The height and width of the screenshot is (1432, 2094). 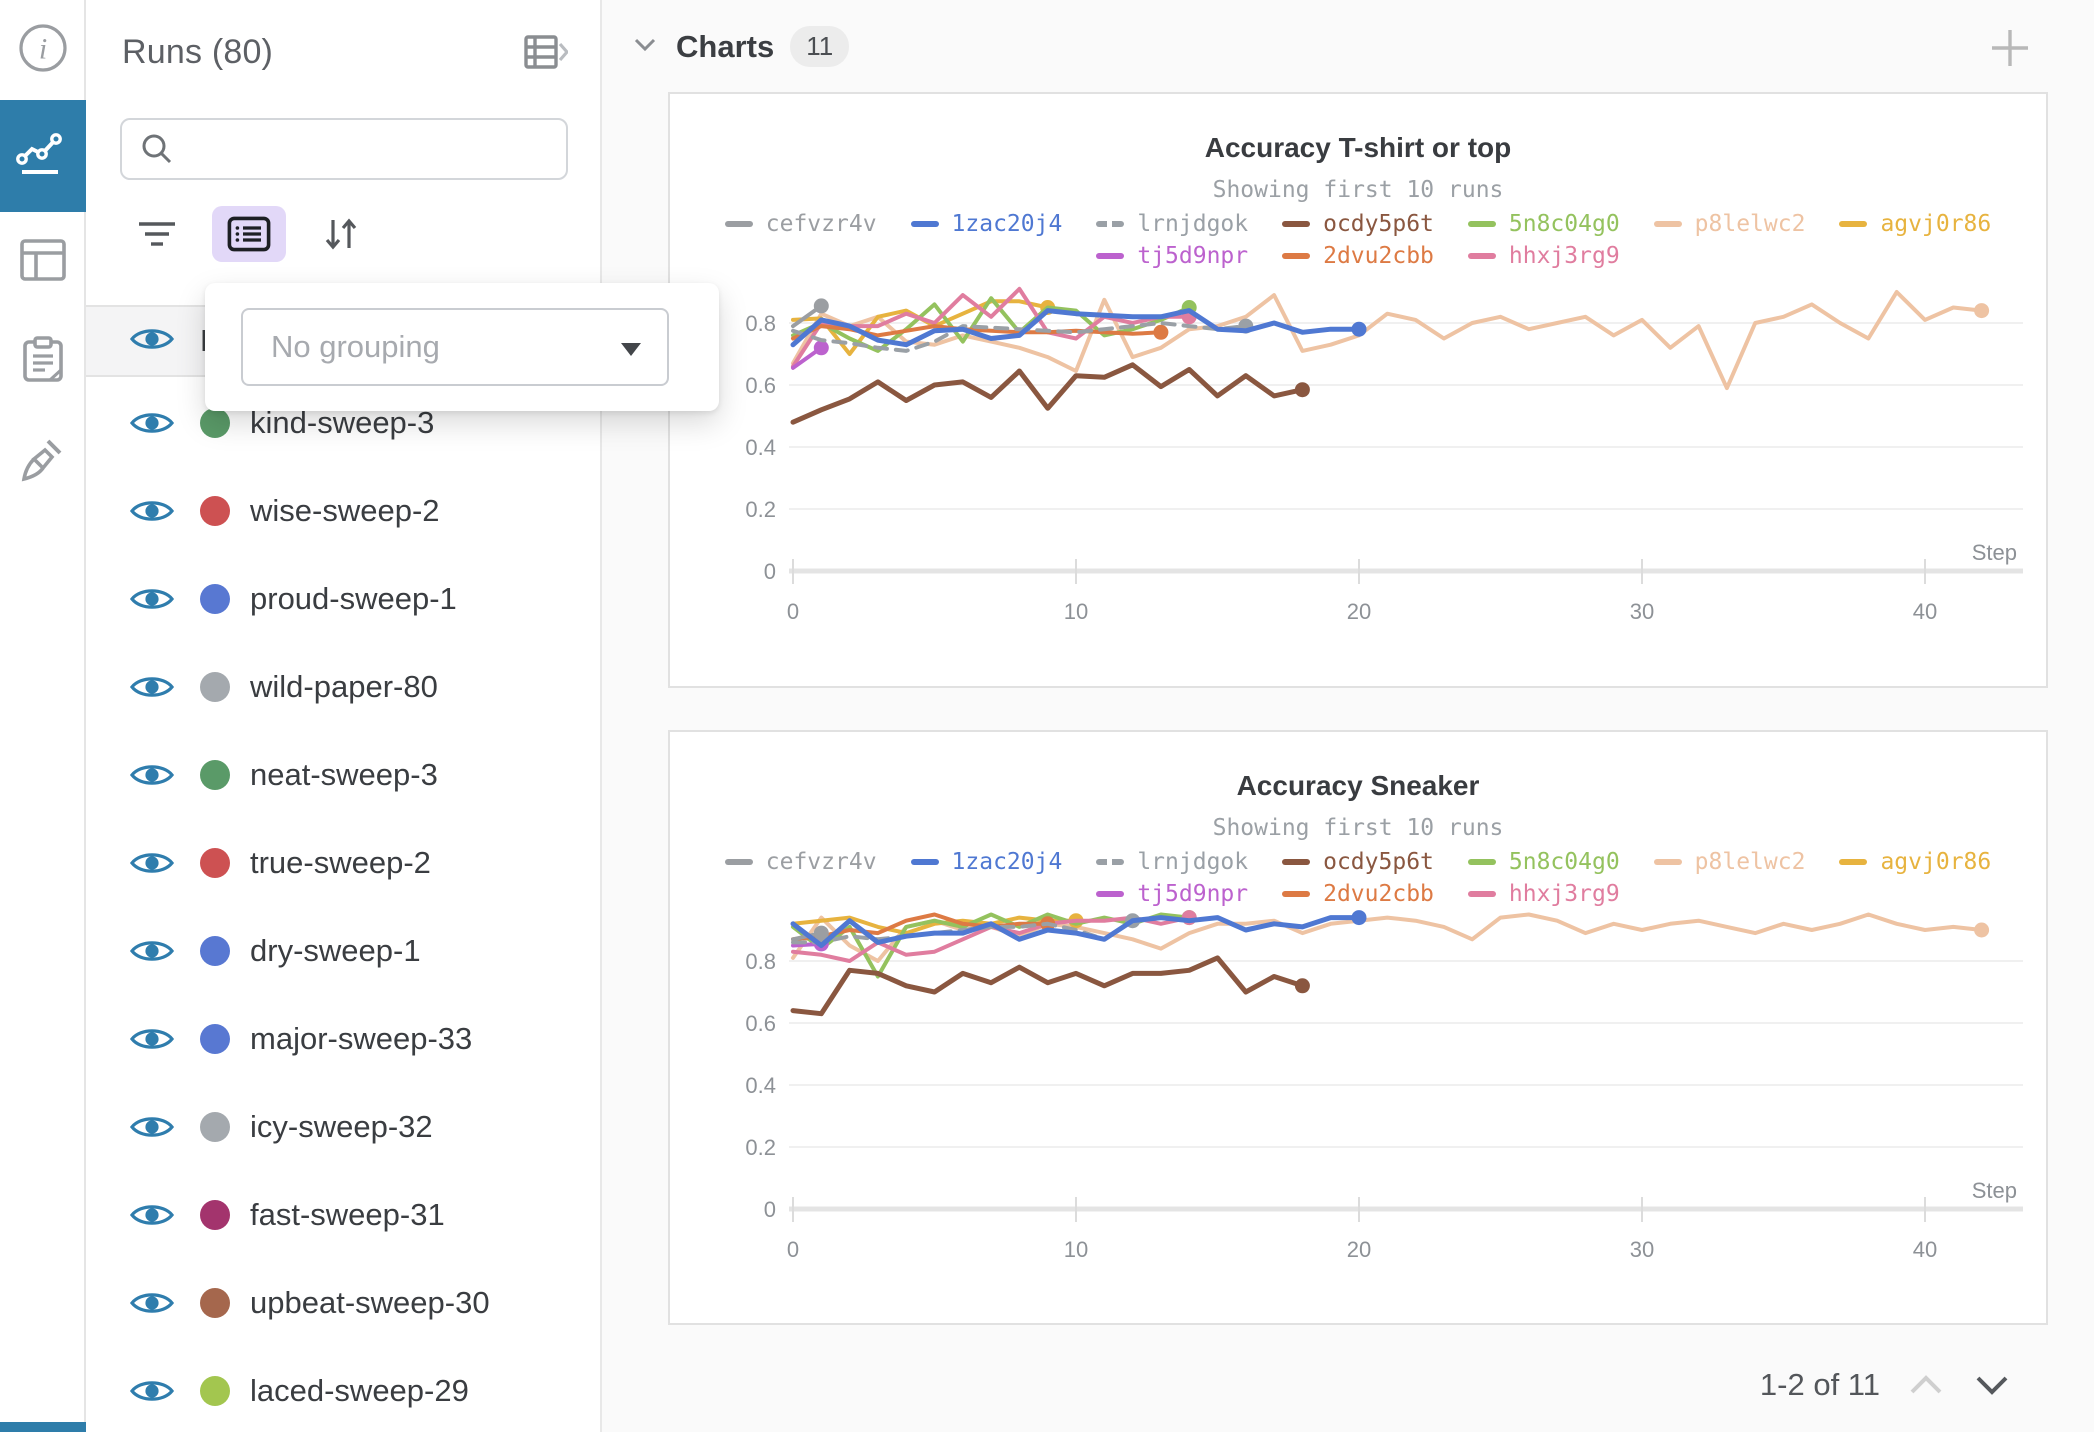 I want to click on run-row: dry-sweep-1, so click(x=343, y=951).